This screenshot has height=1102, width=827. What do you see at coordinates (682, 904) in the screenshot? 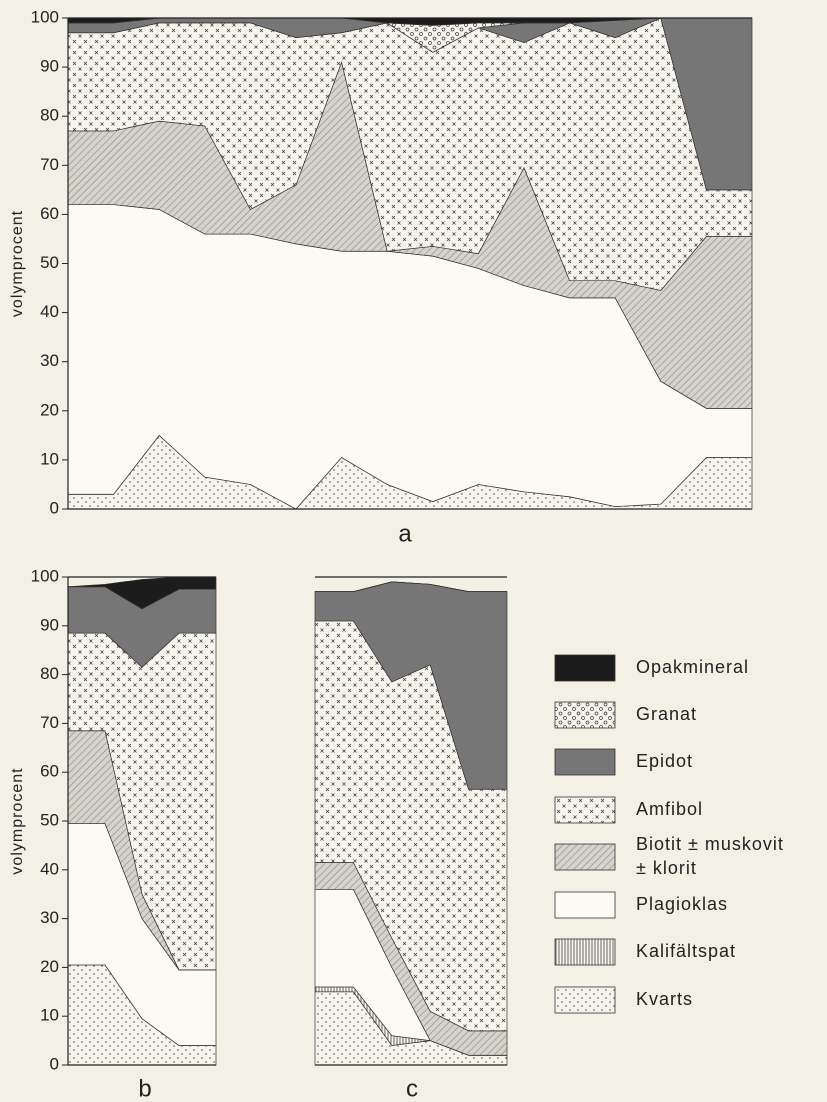
I see `legend-label: Plagioklas` at bounding box center [682, 904].